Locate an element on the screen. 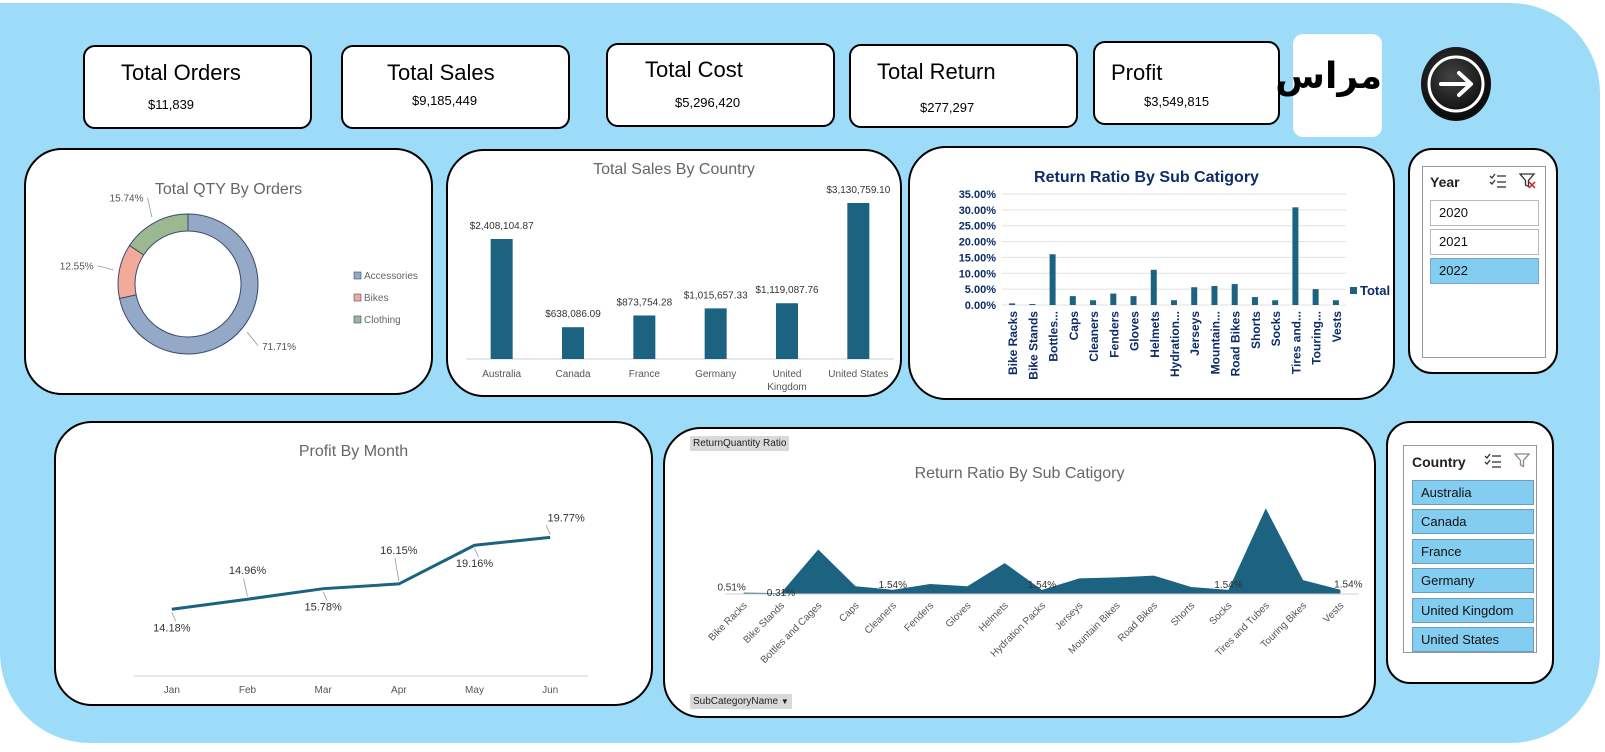 The height and width of the screenshot is (752, 1605). line-data-label: 19.16% is located at coordinates (475, 564).